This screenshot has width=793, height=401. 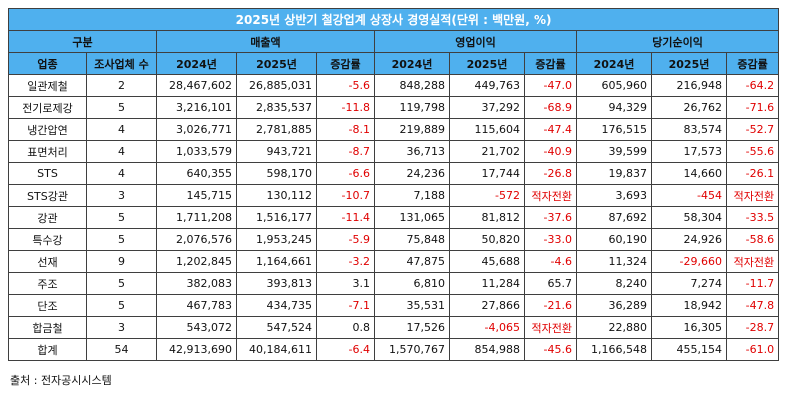 What do you see at coordinates (412, 239) in the screenshot?
I see `op-2024-cell: 75,848` at bounding box center [412, 239].